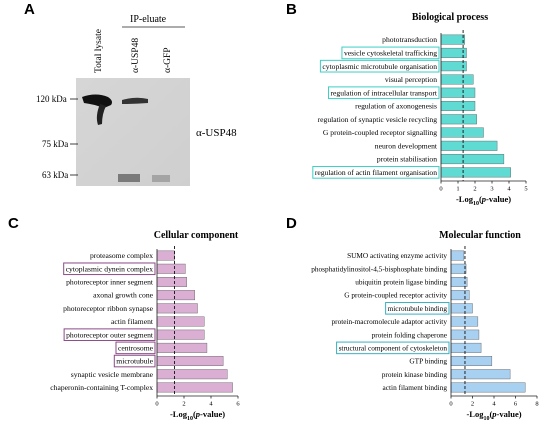 This screenshot has height=424, width=550. What do you see at coordinates (171, 268) in the screenshot?
I see `bar-cytoplasmic-dynein-complex` at bounding box center [171, 268].